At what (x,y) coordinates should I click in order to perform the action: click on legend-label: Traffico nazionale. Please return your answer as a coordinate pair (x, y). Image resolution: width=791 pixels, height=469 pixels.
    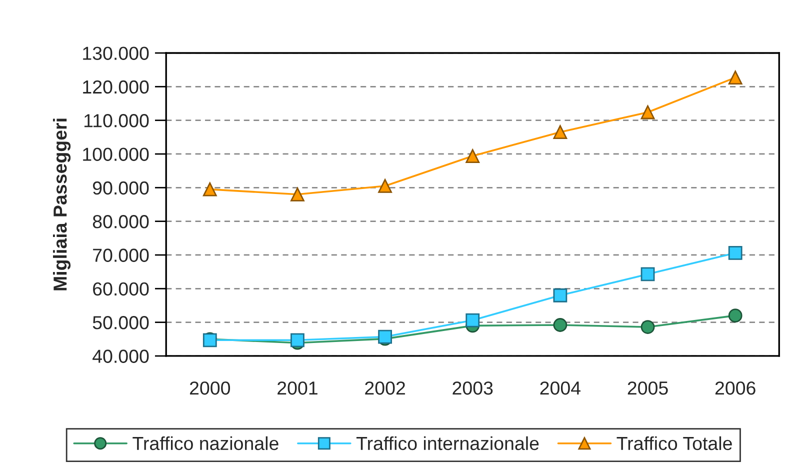
    Looking at the image, I should click on (205, 443).